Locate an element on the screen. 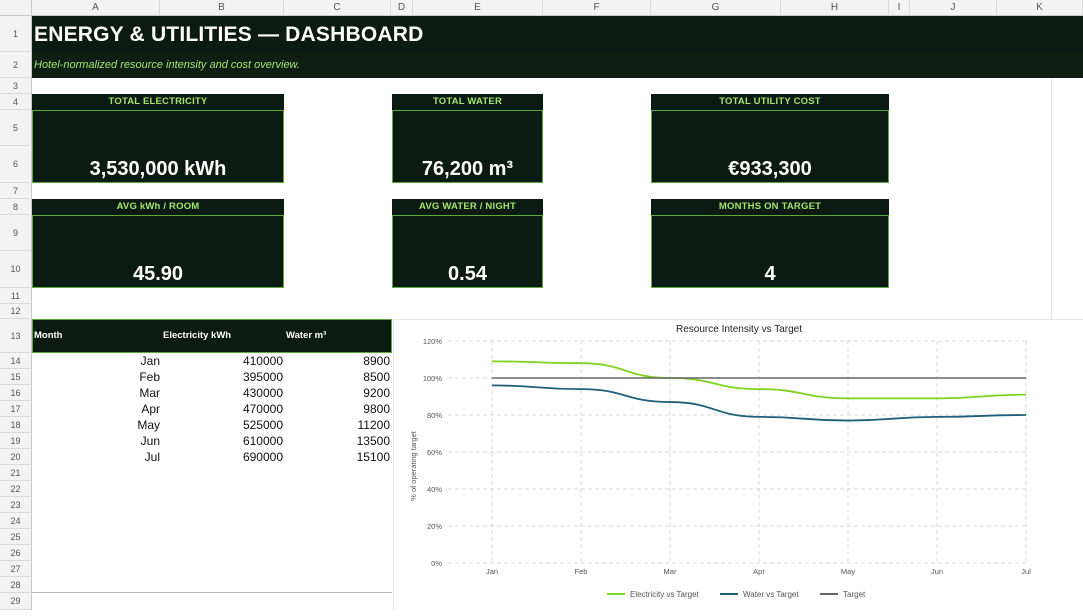  table-cell-electricity: 395000 is located at coordinates (262, 377).